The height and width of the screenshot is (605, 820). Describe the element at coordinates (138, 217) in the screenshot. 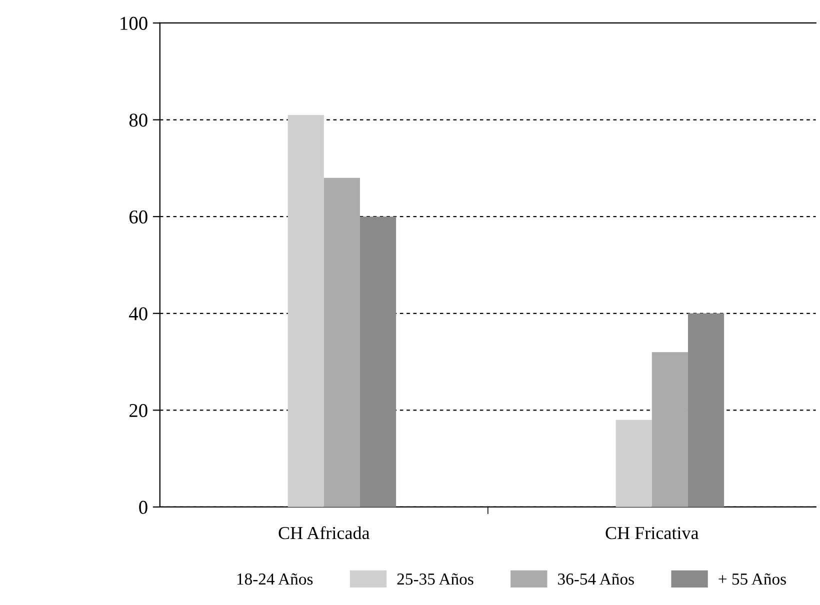

I see `y-tick-label: 60` at that location.